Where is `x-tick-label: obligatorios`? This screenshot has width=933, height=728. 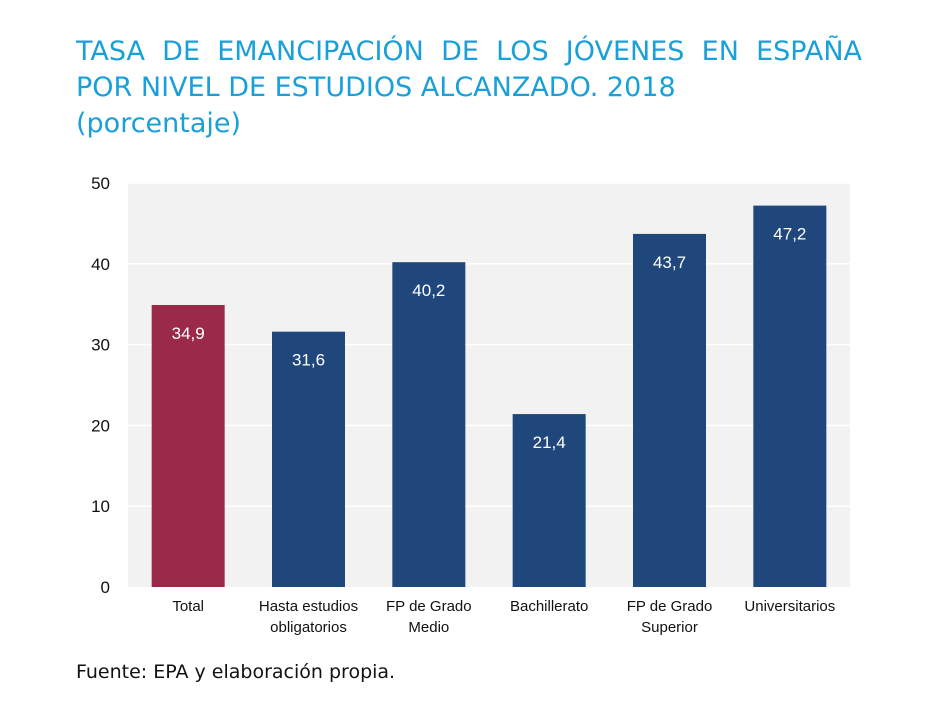
x-tick-label: obligatorios is located at coordinates (308, 627).